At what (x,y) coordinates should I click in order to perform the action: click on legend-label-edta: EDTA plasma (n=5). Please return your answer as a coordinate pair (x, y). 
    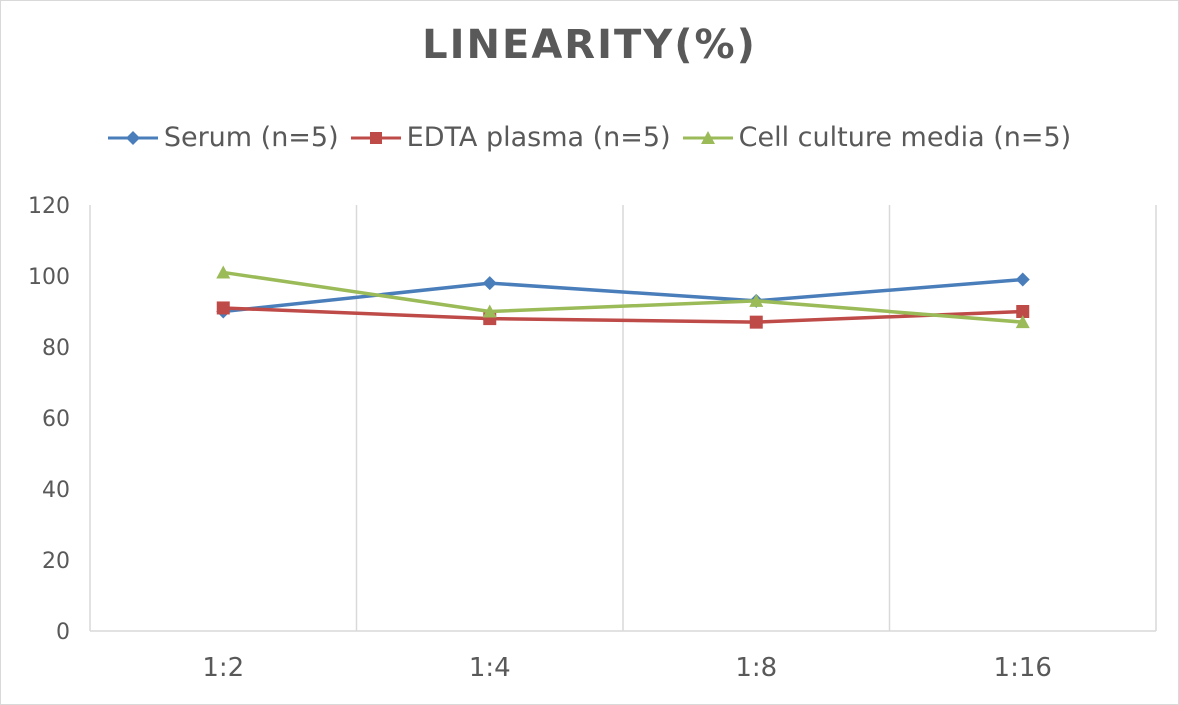
    Looking at the image, I should click on (538, 137).